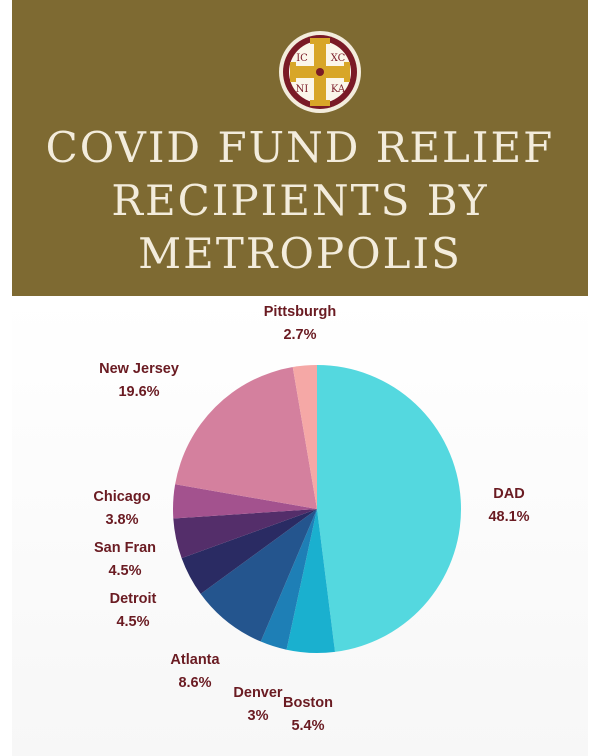 Image resolution: width=598 pixels, height=756 pixels. Describe the element at coordinates (508, 494) in the screenshot. I see `slice-name-dad: DAD` at that location.